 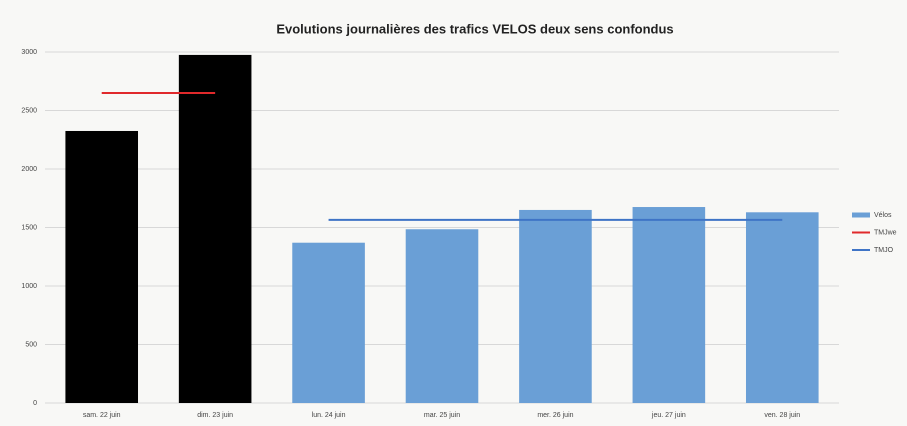 What do you see at coordinates (884, 250) in the screenshot?
I see `legend-label: TMJO` at bounding box center [884, 250].